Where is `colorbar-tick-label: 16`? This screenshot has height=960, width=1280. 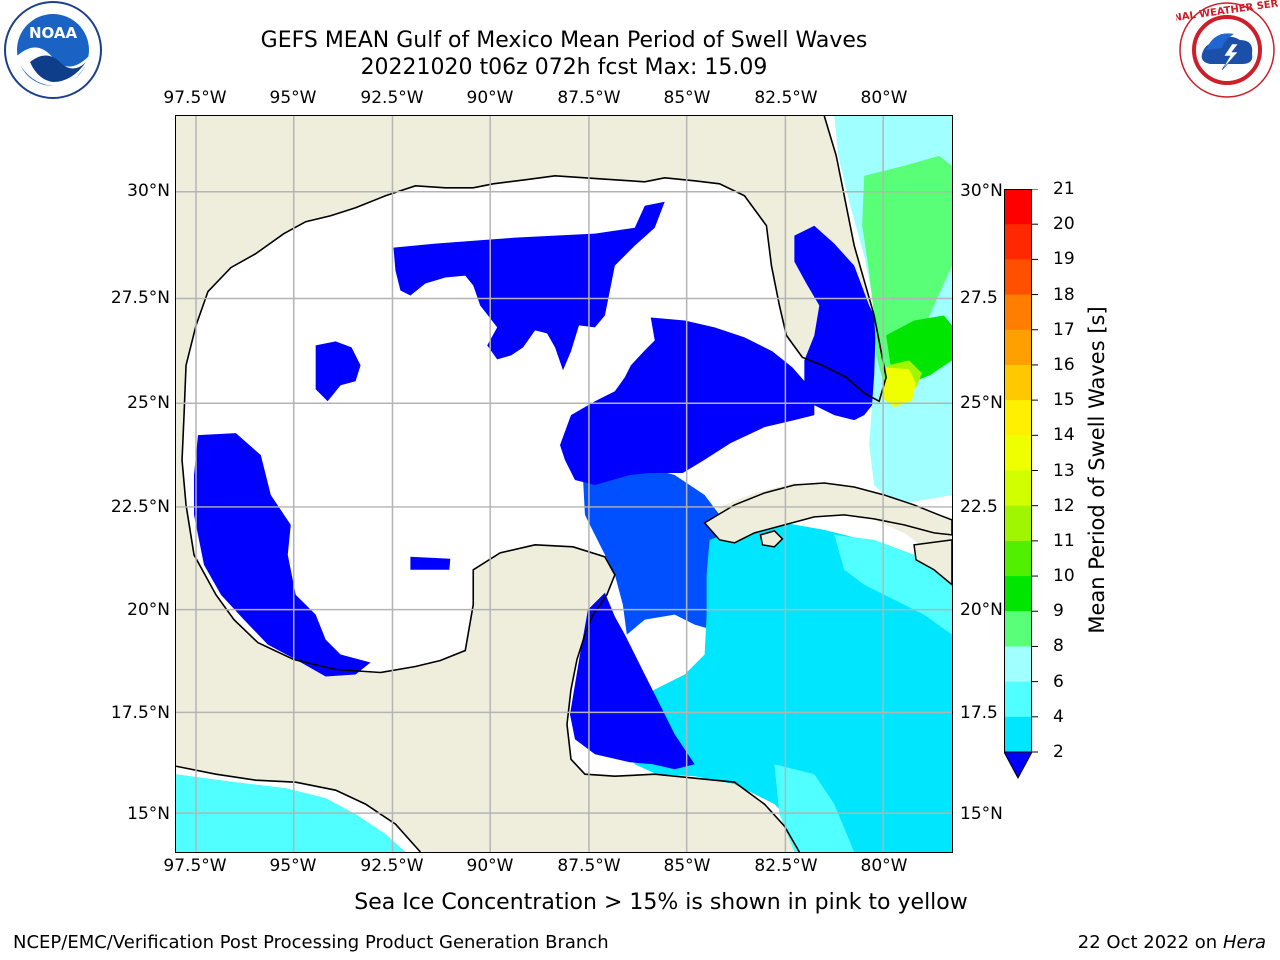 colorbar-tick-label: 16 is located at coordinates (1064, 364).